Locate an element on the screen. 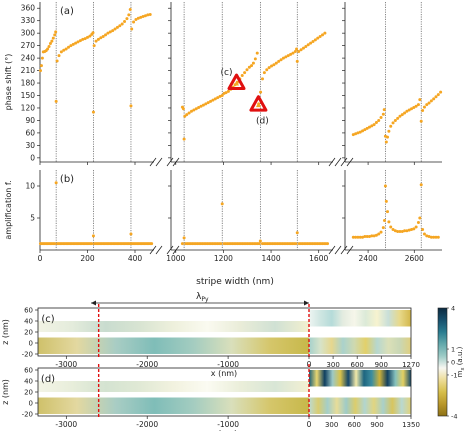 The height and width of the screenshot is (431, 469). x-tick-label: 300 is located at coordinates (331, 425).